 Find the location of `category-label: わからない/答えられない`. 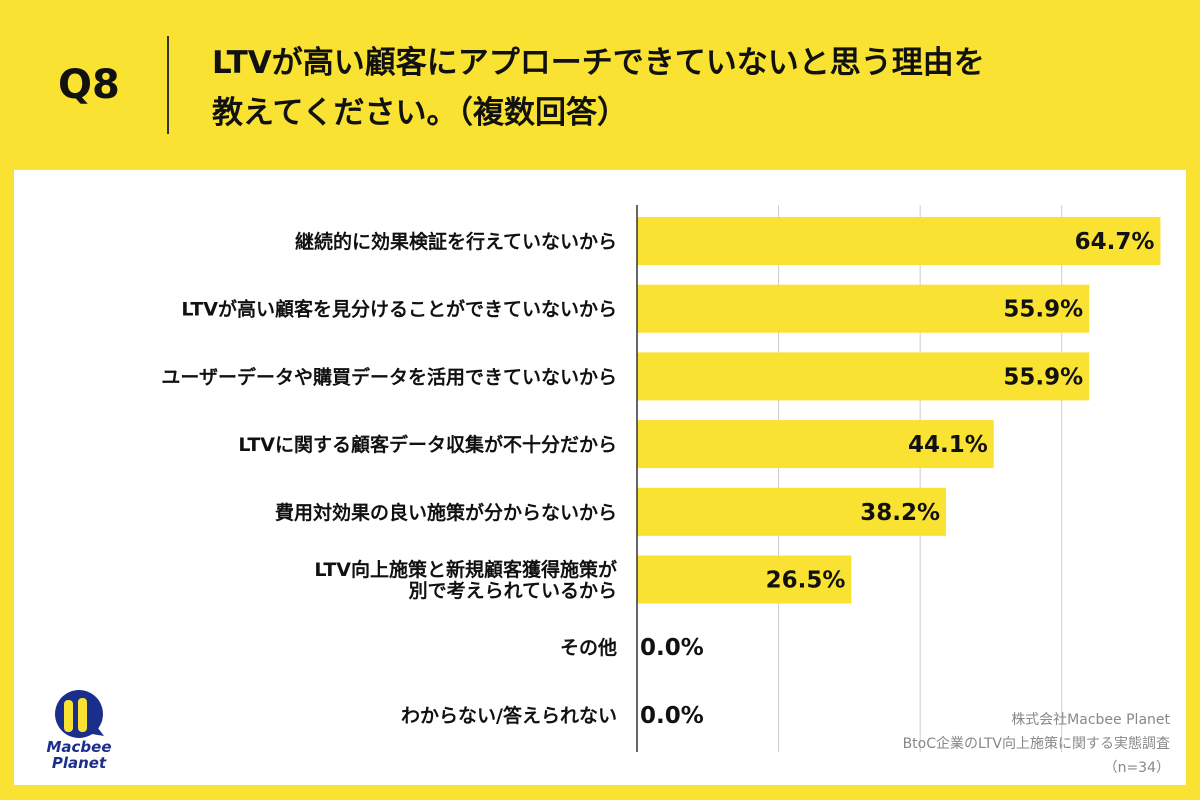

category-label: わからない/答えられない is located at coordinates (509, 715).